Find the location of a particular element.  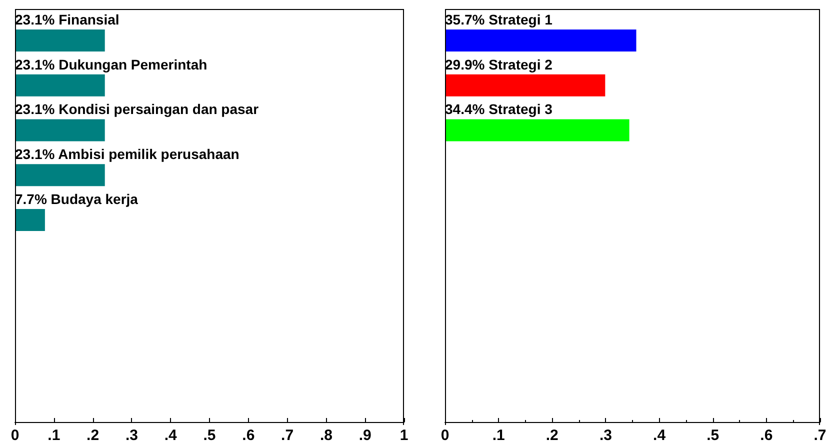

text: 23.1% Dukungan Pemerintah is located at coordinates (111, 64).